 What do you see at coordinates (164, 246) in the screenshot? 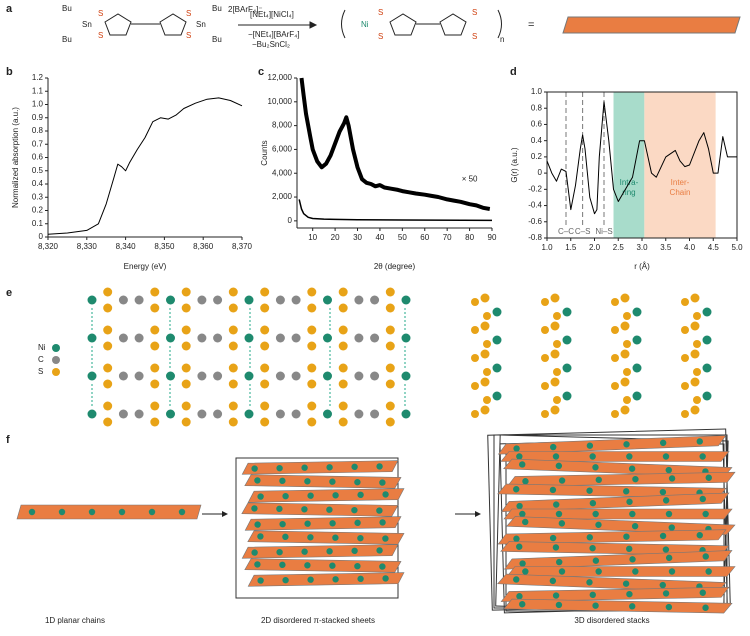
I see `x-tick-label: 8,350` at bounding box center [164, 246].